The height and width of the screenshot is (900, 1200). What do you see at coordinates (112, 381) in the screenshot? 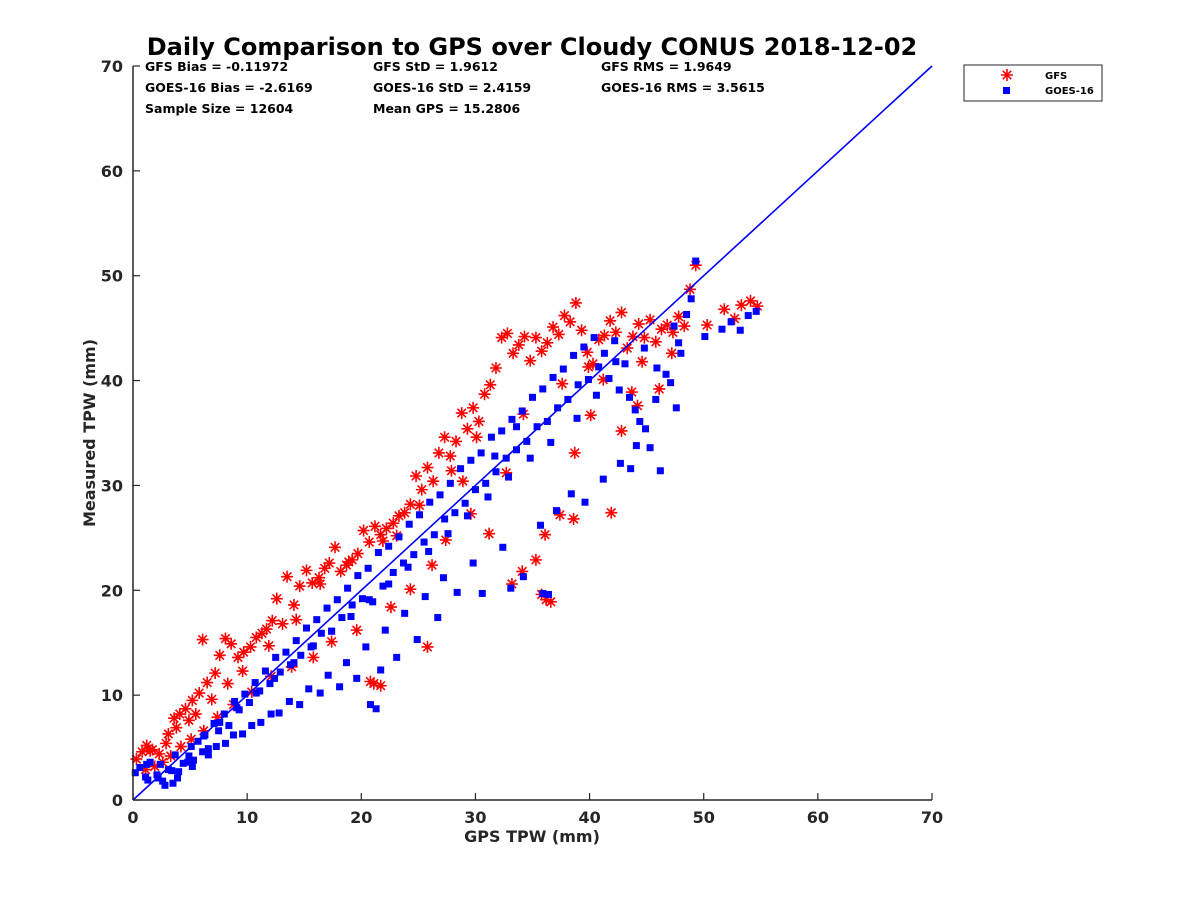
I see `y-tick-label: 40` at bounding box center [112, 381].